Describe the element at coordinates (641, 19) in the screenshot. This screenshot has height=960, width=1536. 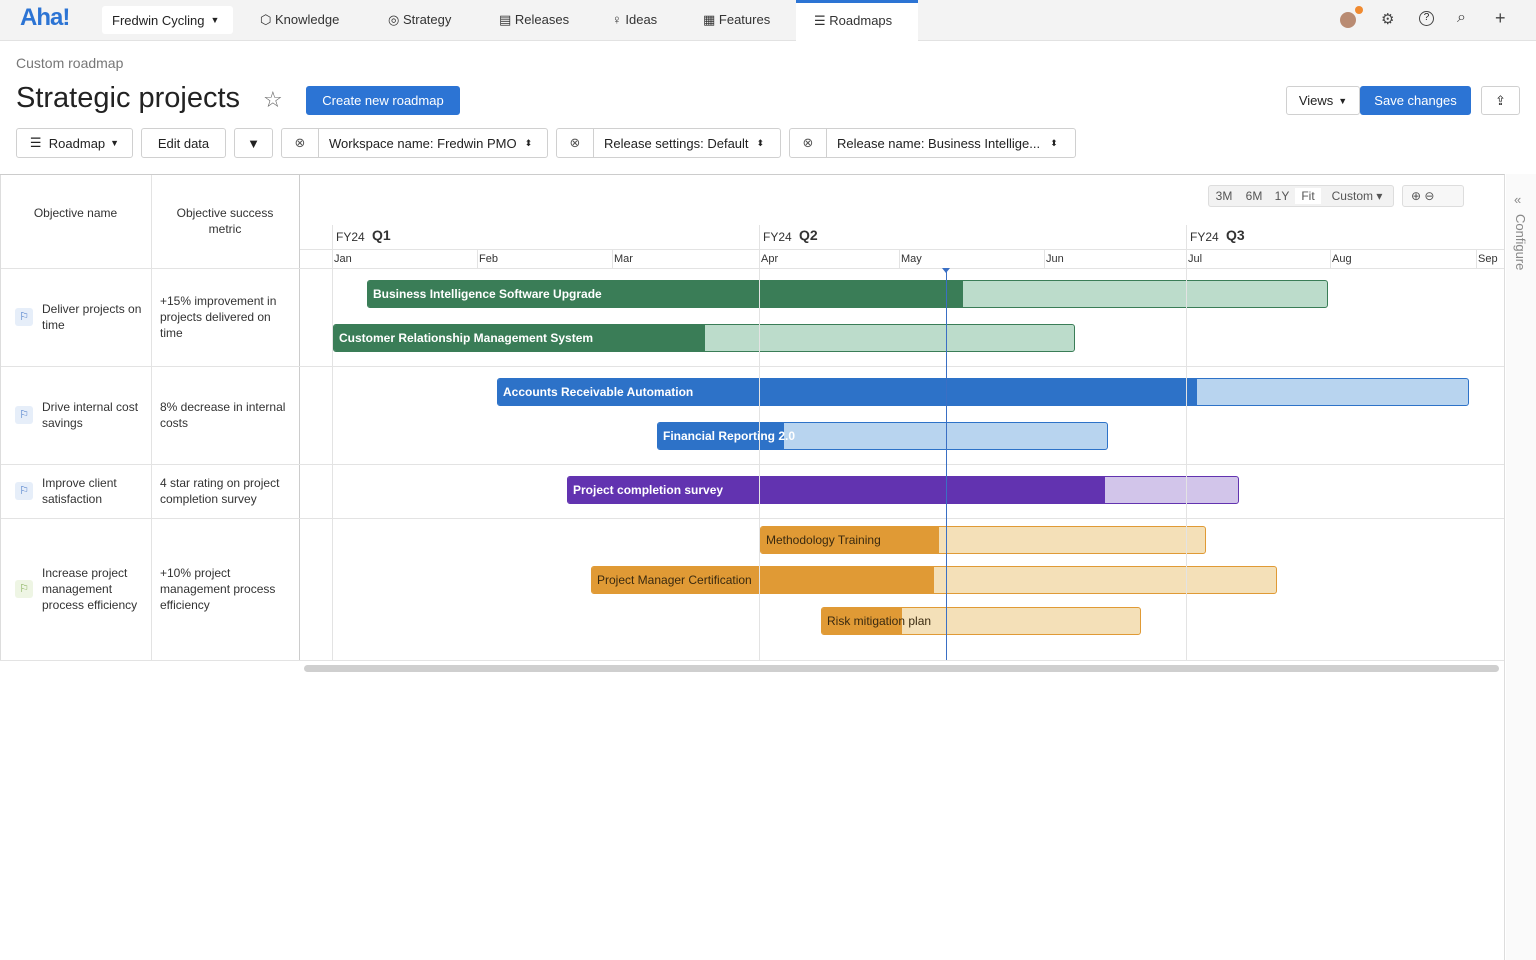
I see `tab-label: Ideas` at that location.